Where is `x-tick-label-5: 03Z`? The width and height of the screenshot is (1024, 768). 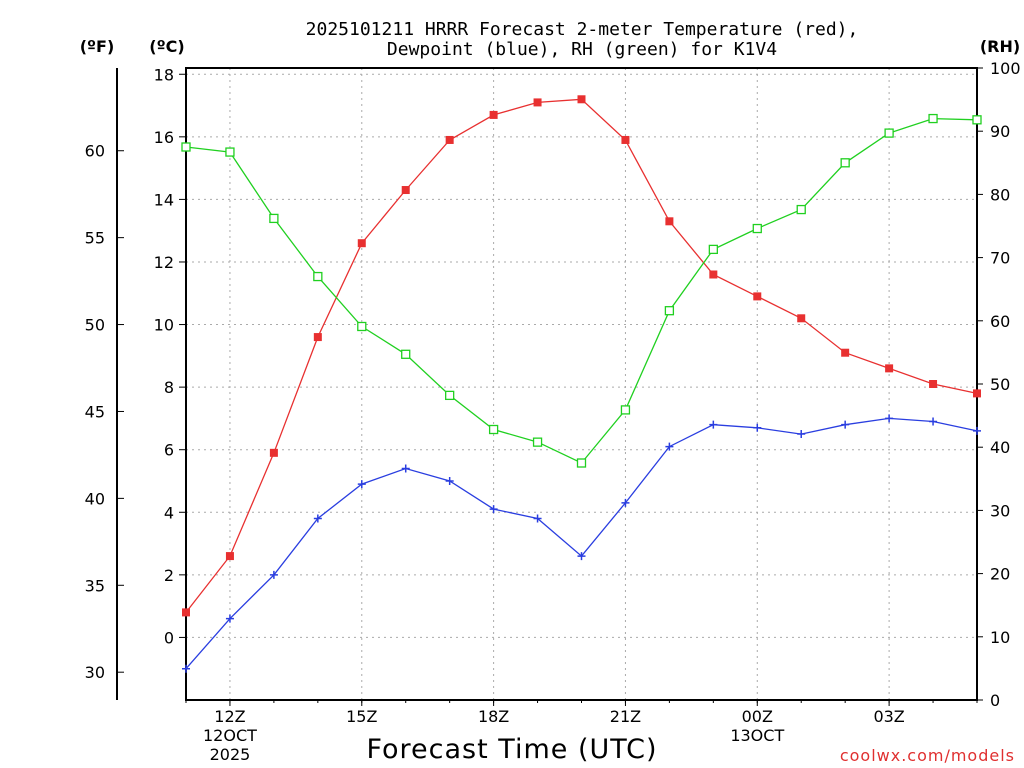 x-tick-label-5: 03Z is located at coordinates (888, 716).